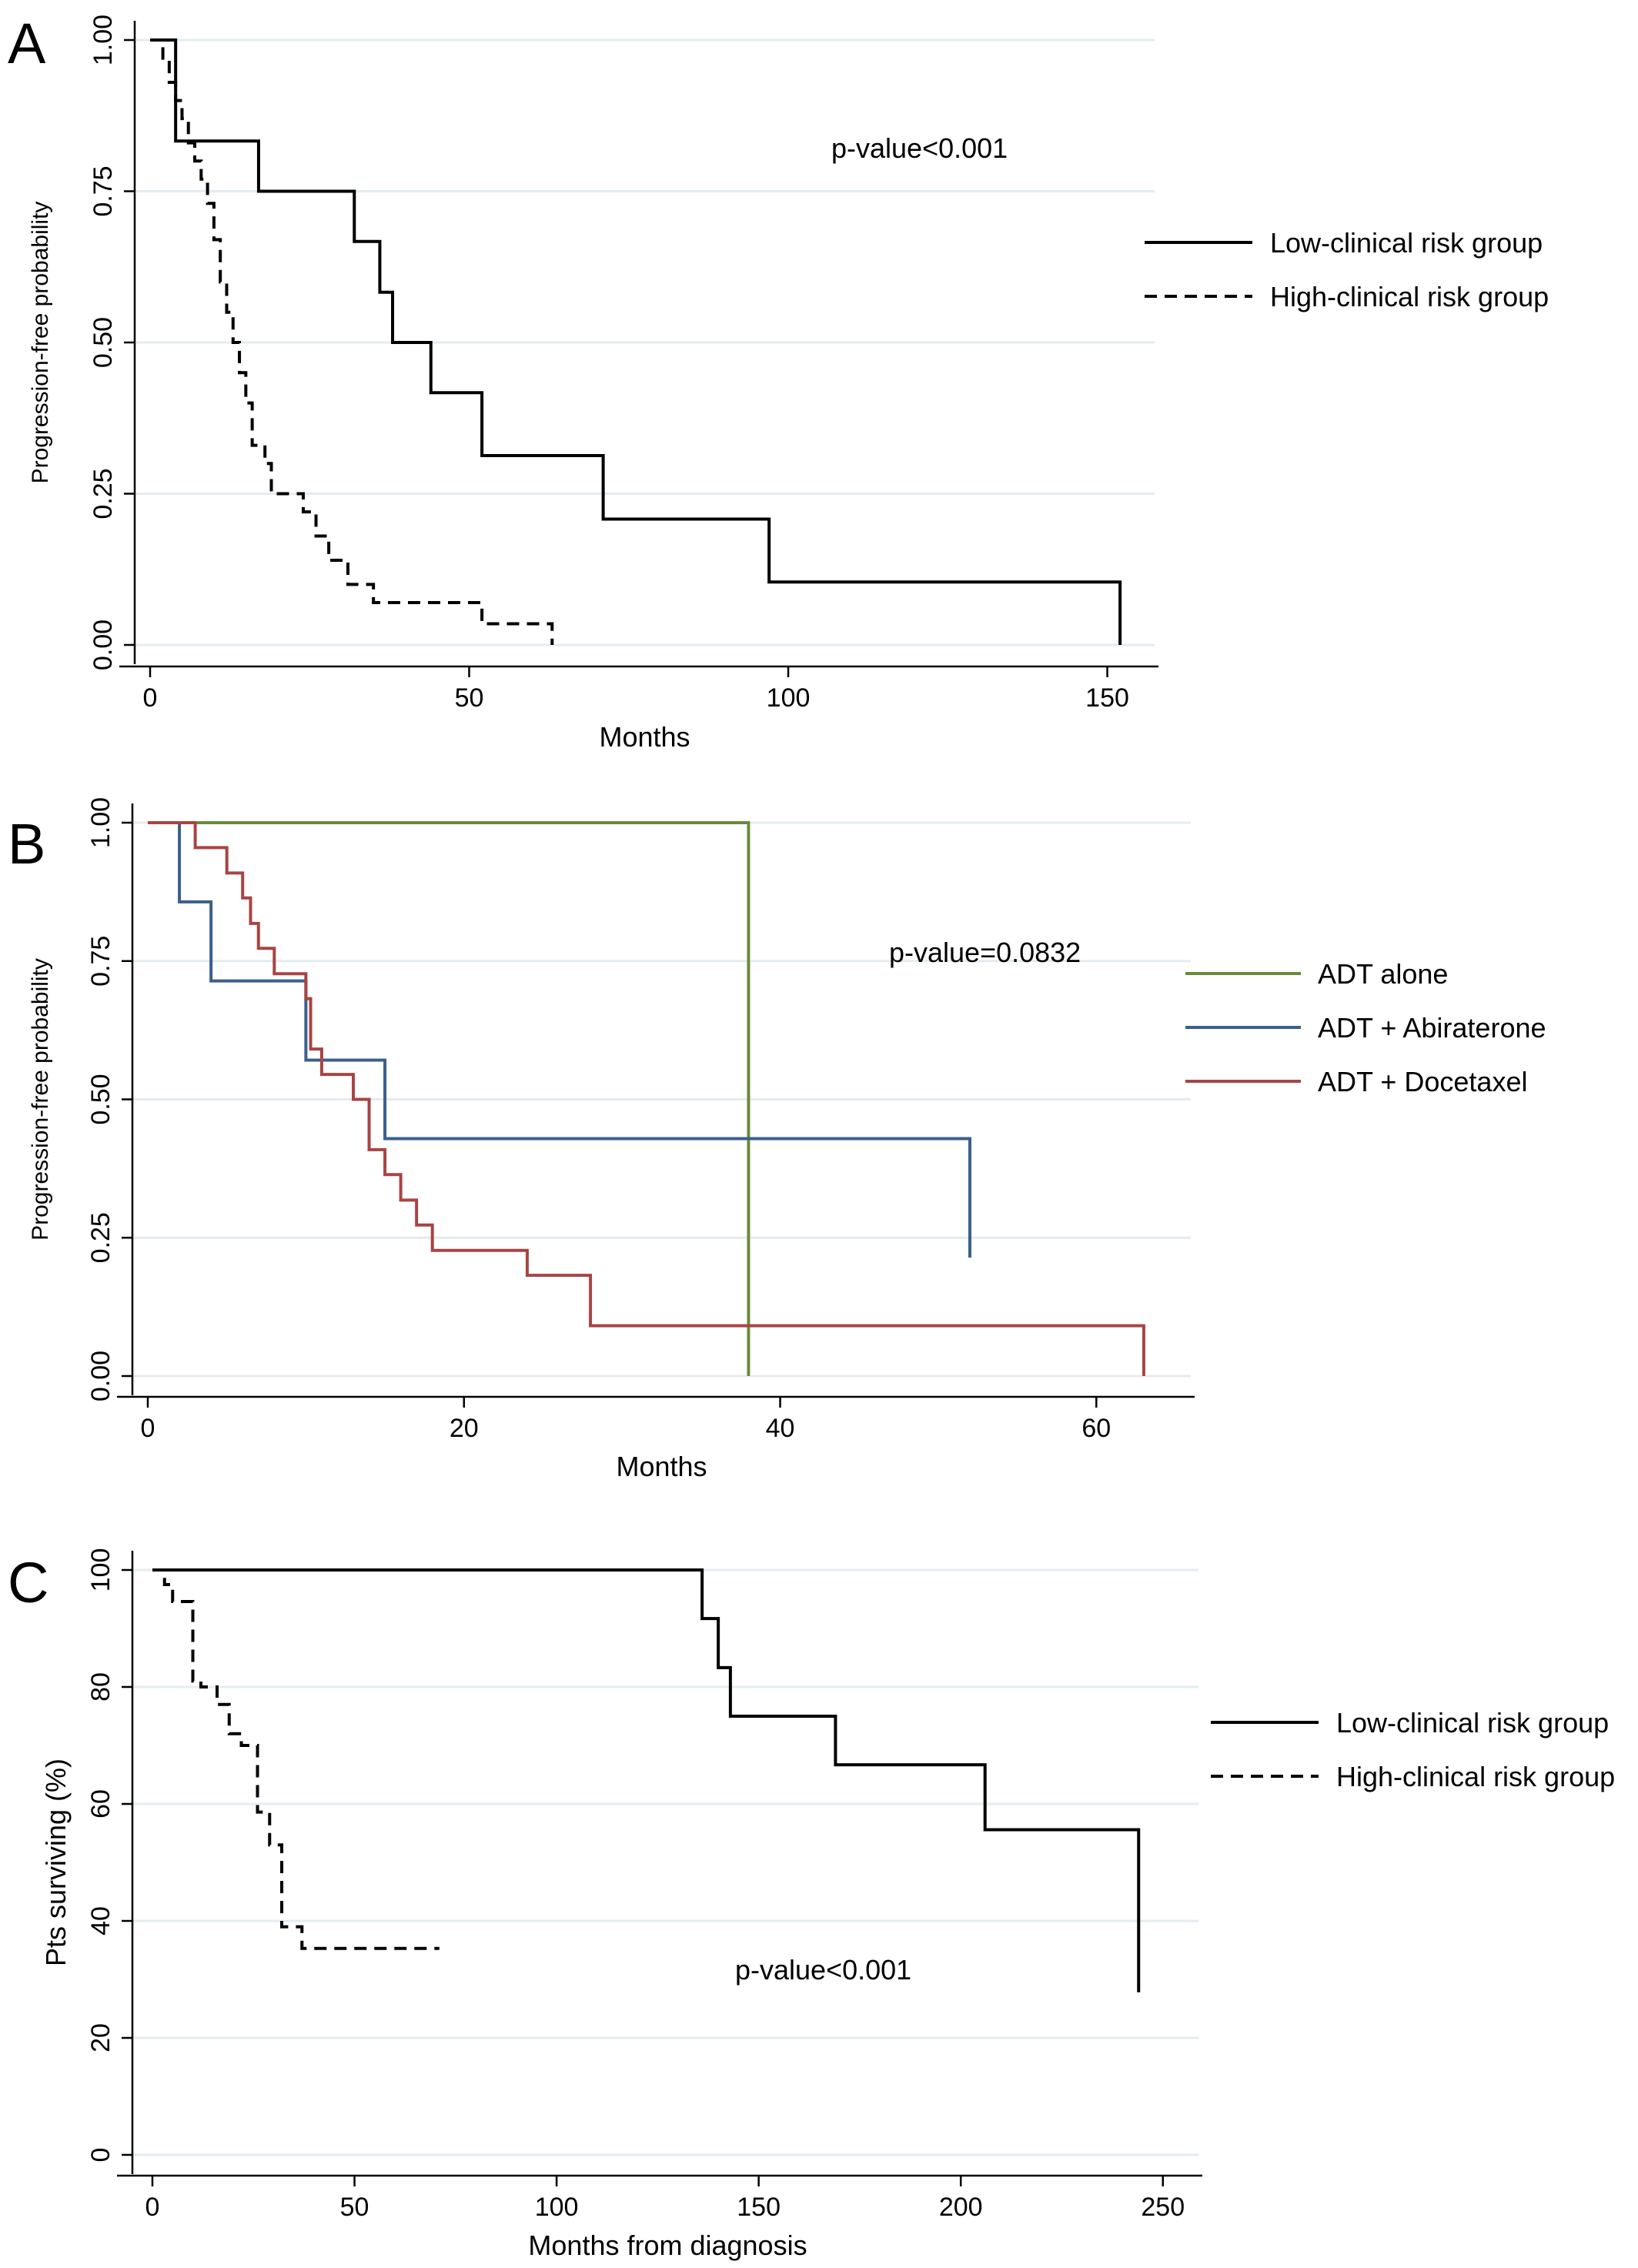 The width and height of the screenshot is (1638, 2268). I want to click on x-tick-label: 200, so click(961, 2207).